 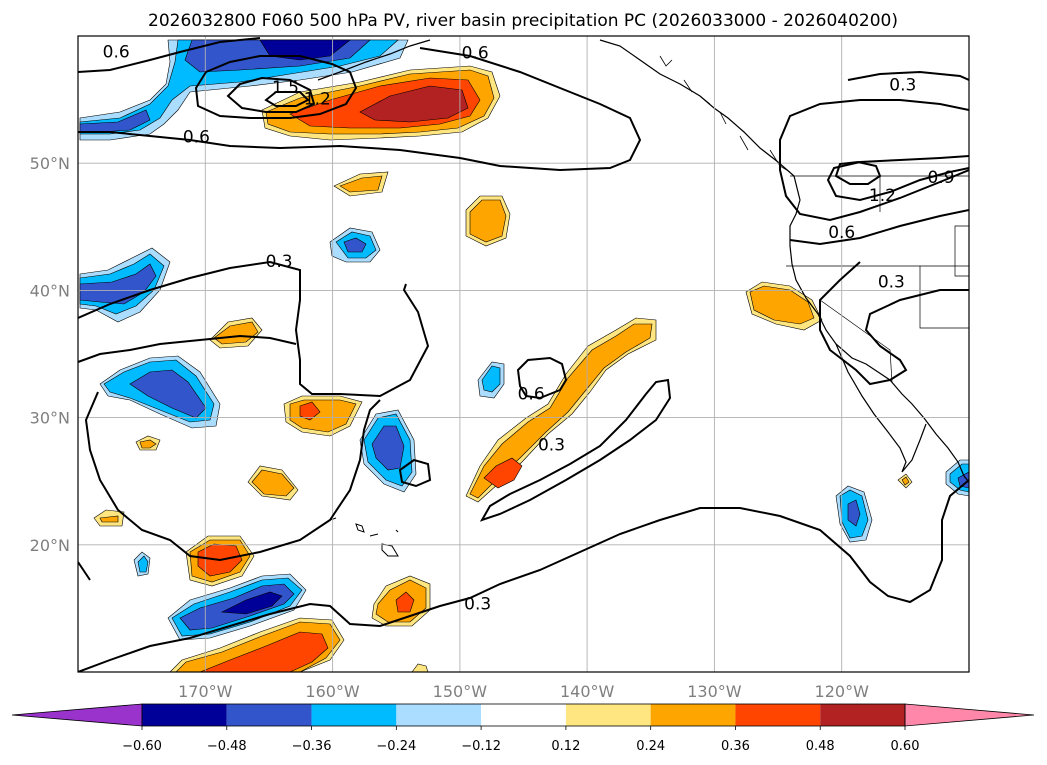 I want to click on colorbar-tick-label: −0.12, so click(x=481, y=746).